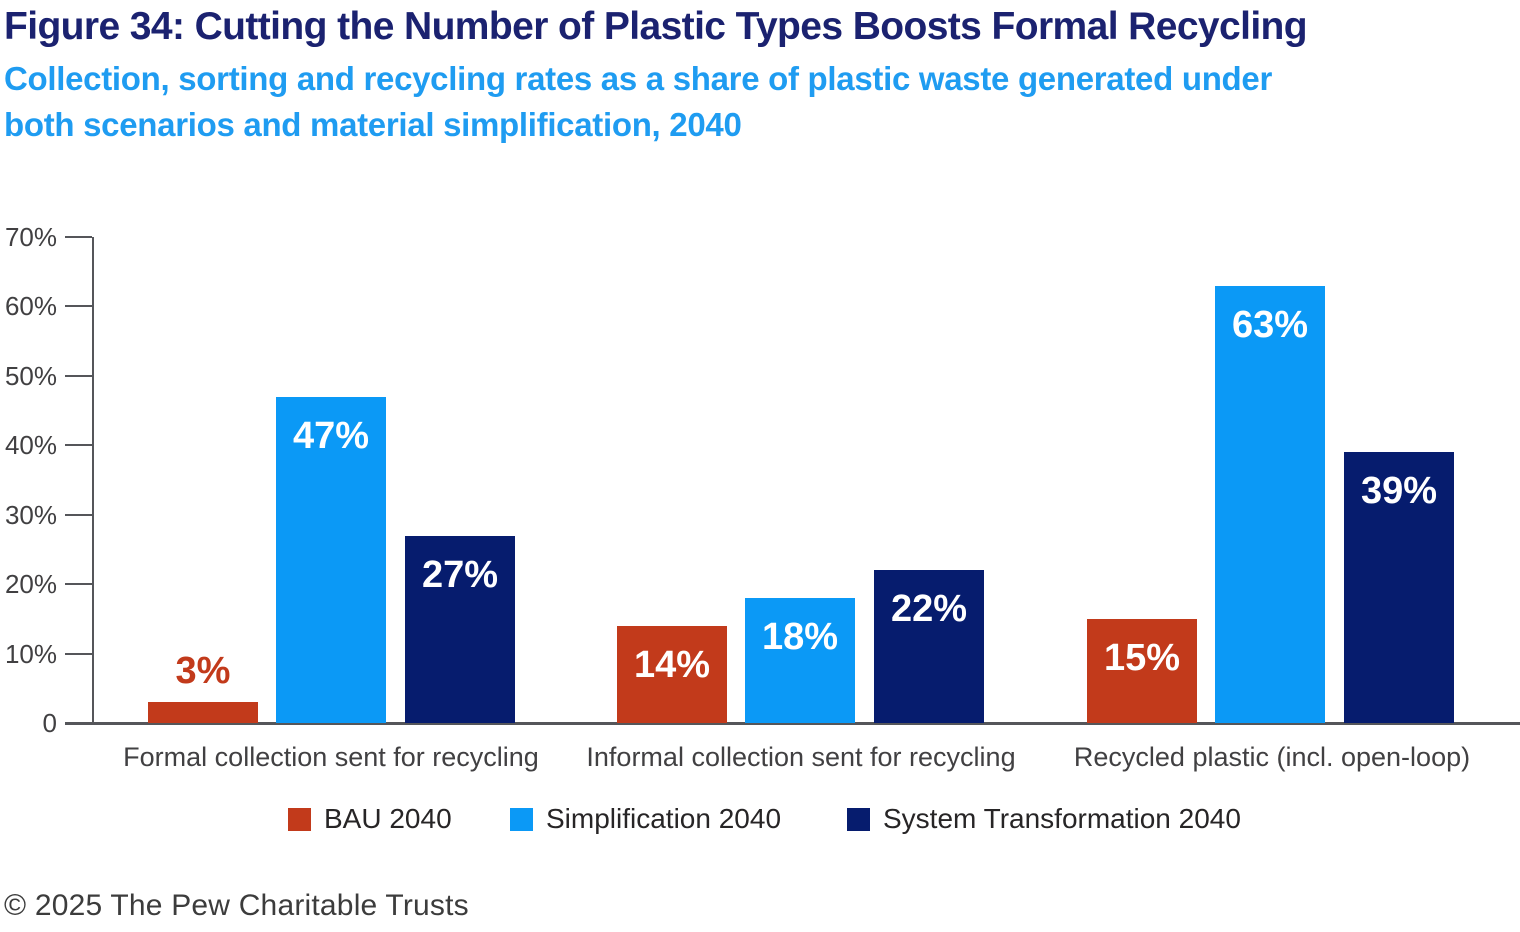 The image size is (1520, 932). What do you see at coordinates (1399, 491) in the screenshot?
I see `bar-value-label: 39%` at bounding box center [1399, 491].